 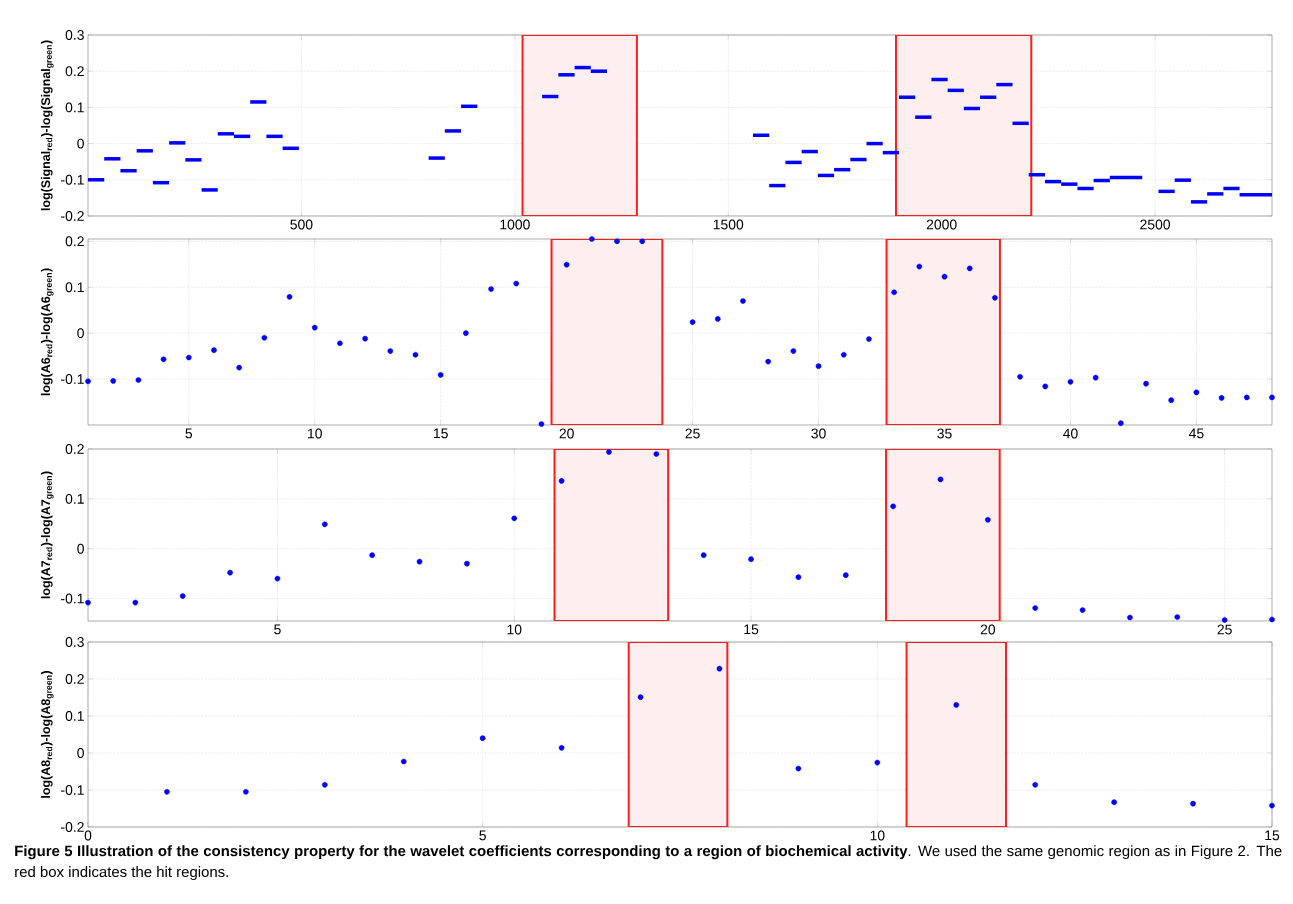 What do you see at coordinates (88, 835) in the screenshot?
I see `x-tick-label: 0` at bounding box center [88, 835].